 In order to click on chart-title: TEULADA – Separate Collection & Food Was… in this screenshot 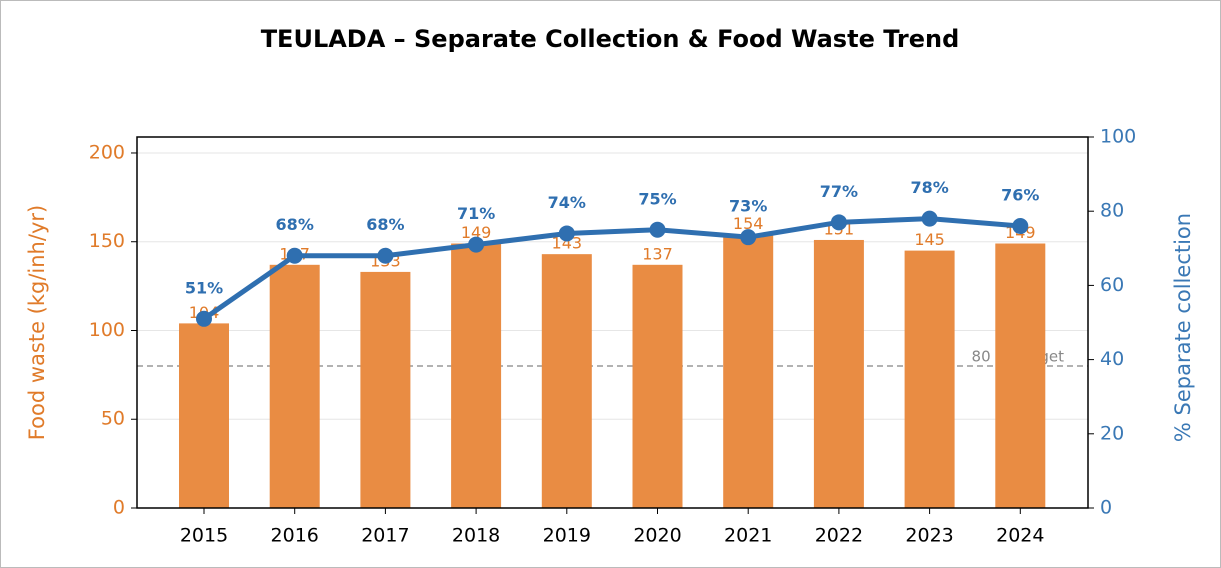, I will do `click(610, 39)`.